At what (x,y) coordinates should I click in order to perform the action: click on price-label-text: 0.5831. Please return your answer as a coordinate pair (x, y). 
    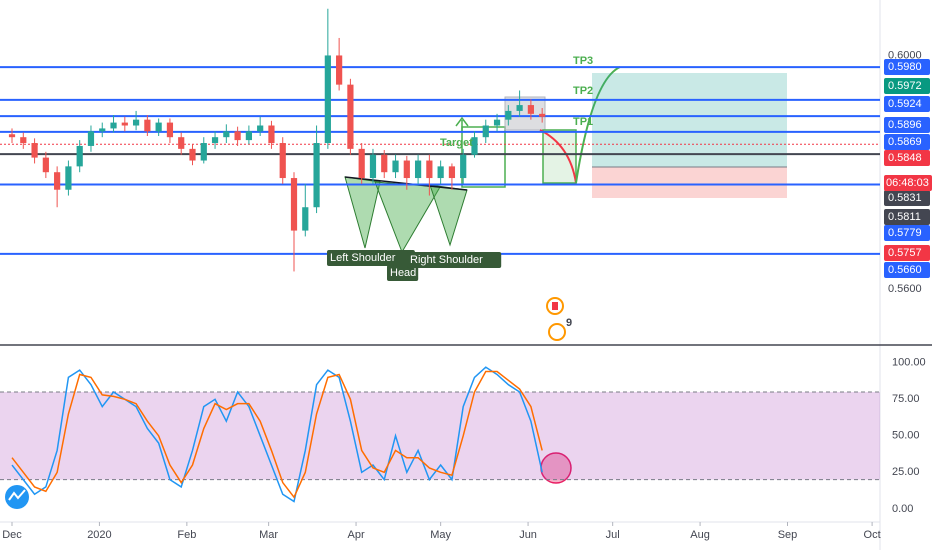
    Looking at the image, I should click on (905, 198).